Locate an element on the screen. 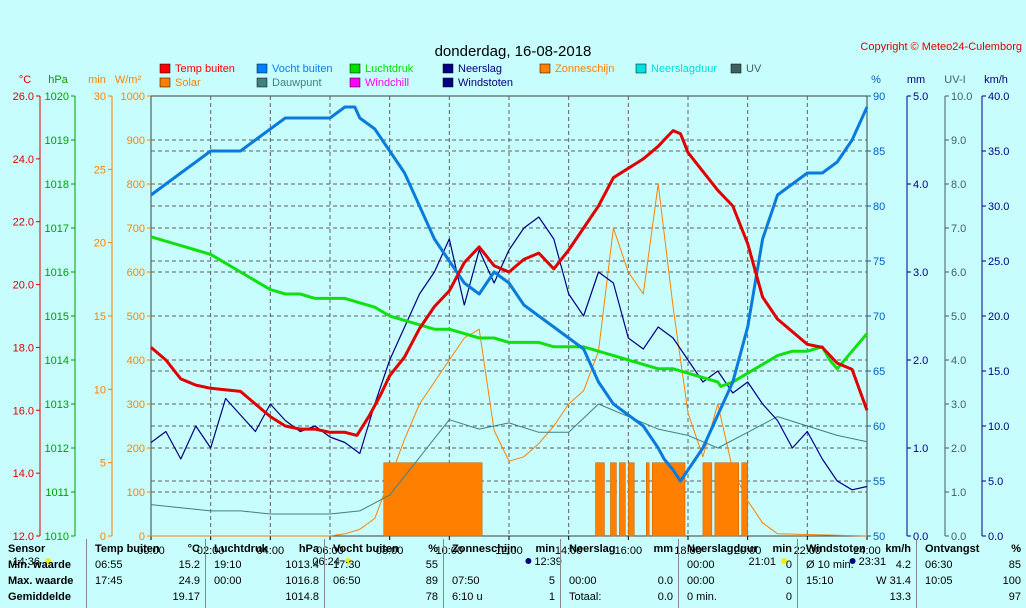 This screenshot has height=608, width=1026. solar-tick-label: 300 is located at coordinates (136, 405).